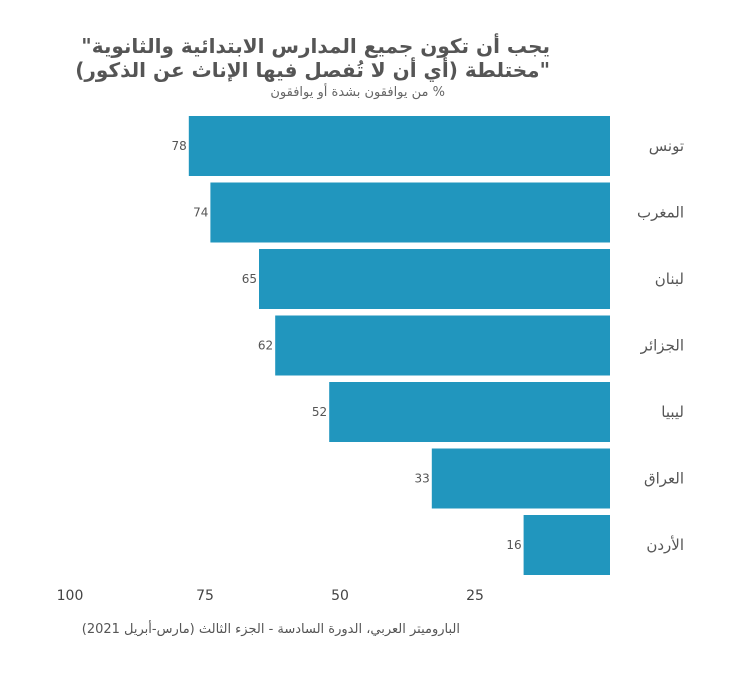 The height and width of the screenshot is (683, 740). What do you see at coordinates (265, 346) in the screenshot?
I see `bar-value-label: 62` at bounding box center [265, 346].